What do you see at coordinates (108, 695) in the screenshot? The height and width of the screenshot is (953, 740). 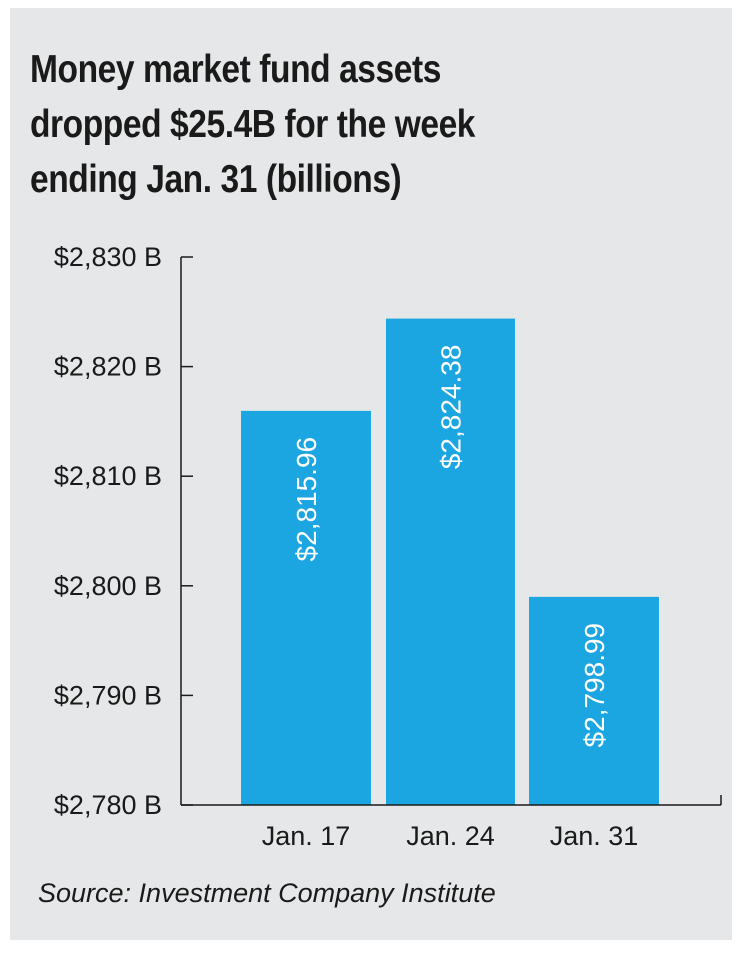 I see `y-tick-label: $2,790 B` at bounding box center [108, 695].